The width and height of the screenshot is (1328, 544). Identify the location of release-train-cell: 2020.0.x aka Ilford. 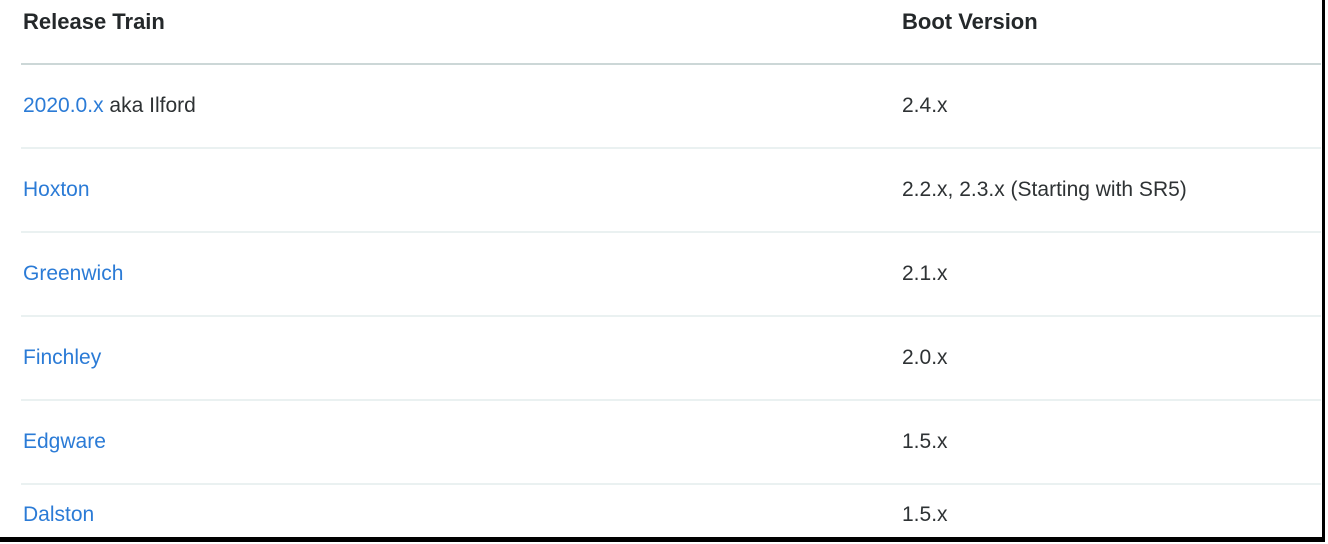
(460, 106).